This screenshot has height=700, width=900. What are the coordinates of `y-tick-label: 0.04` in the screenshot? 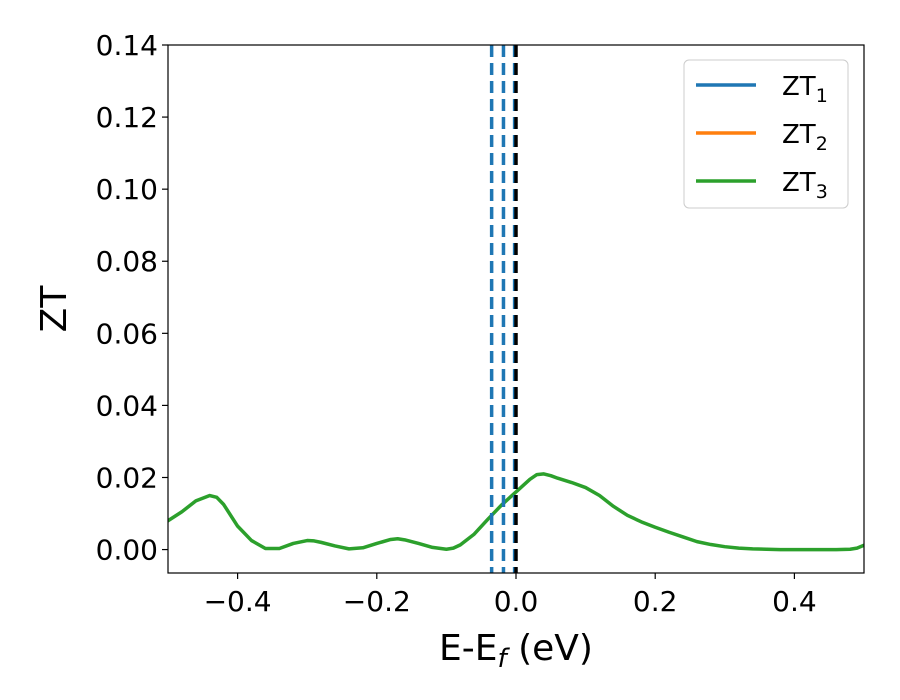 It's located at (127, 405).